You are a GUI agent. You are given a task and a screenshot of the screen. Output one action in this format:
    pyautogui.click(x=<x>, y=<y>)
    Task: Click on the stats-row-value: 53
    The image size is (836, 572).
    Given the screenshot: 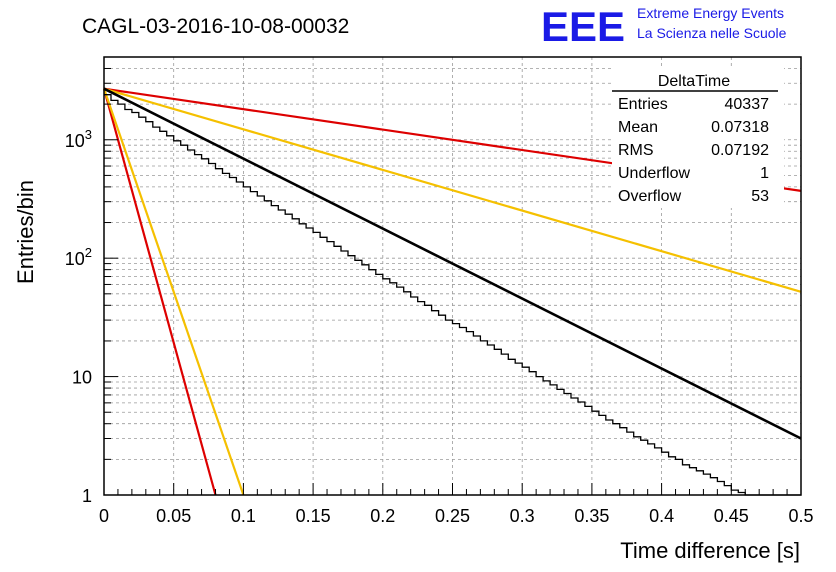 What is the action you would take?
    pyautogui.click(x=760, y=196)
    